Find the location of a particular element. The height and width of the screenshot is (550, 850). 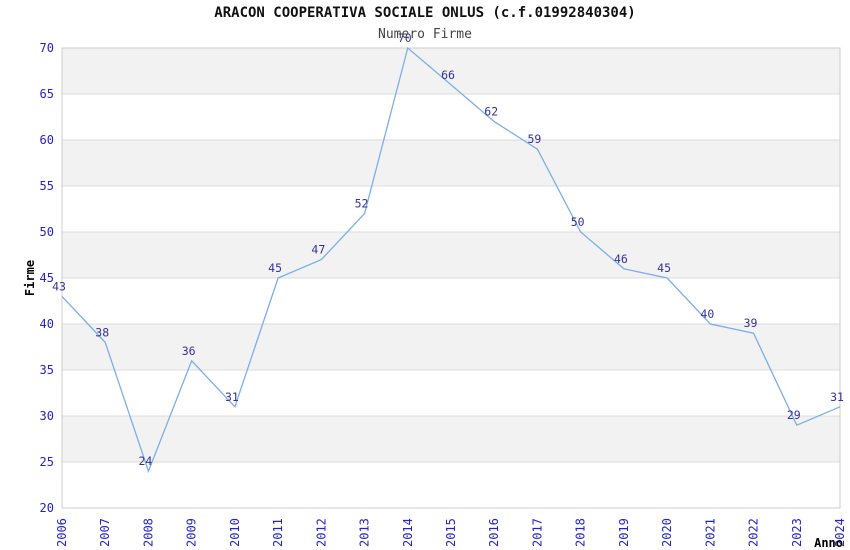

y-tick-label: 50 is located at coordinates (47, 232).